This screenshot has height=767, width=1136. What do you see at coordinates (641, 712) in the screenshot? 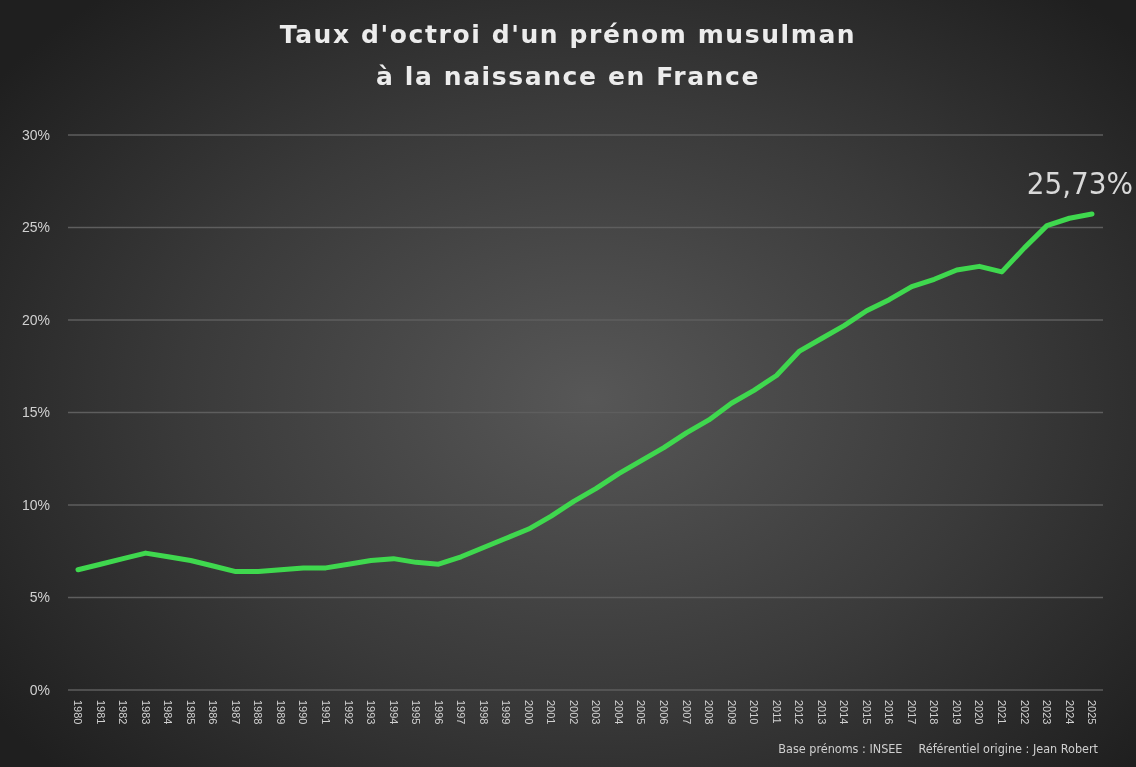
I see `x-tick-label: 2005` at bounding box center [641, 712].